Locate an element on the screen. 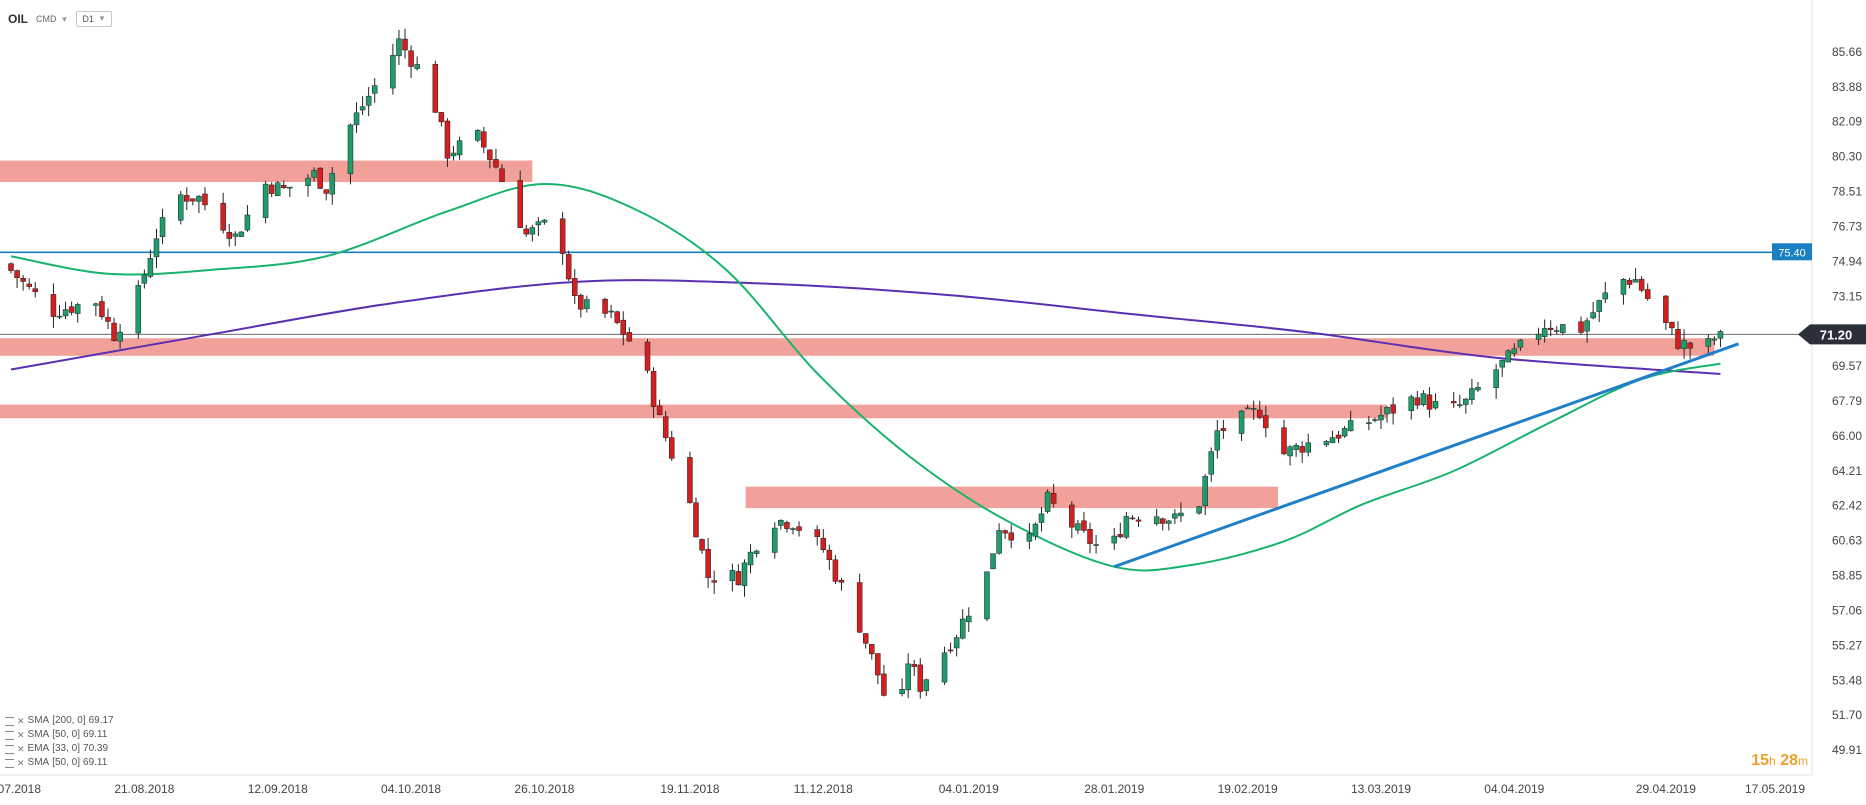 The width and height of the screenshot is (1866, 805). y-tick-label: 80.30 is located at coordinates (1847, 157).